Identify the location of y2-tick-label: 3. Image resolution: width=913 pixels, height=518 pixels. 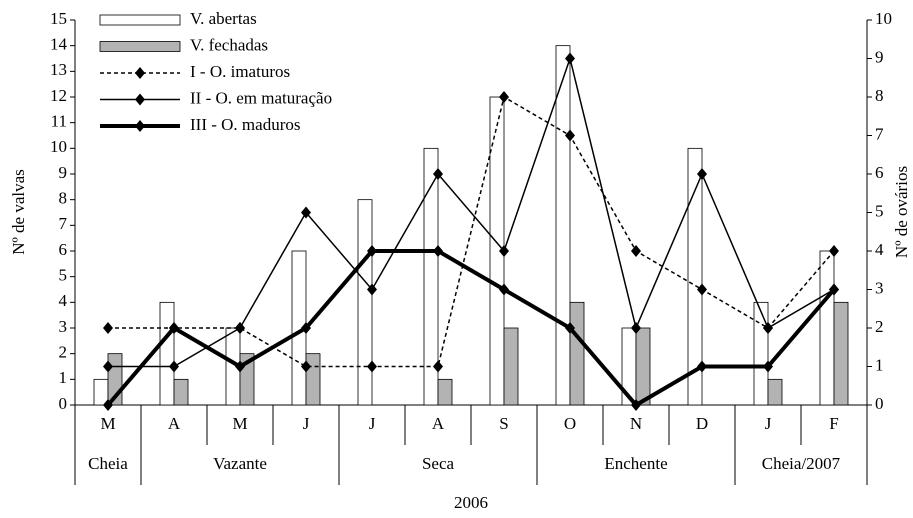
(879, 287).